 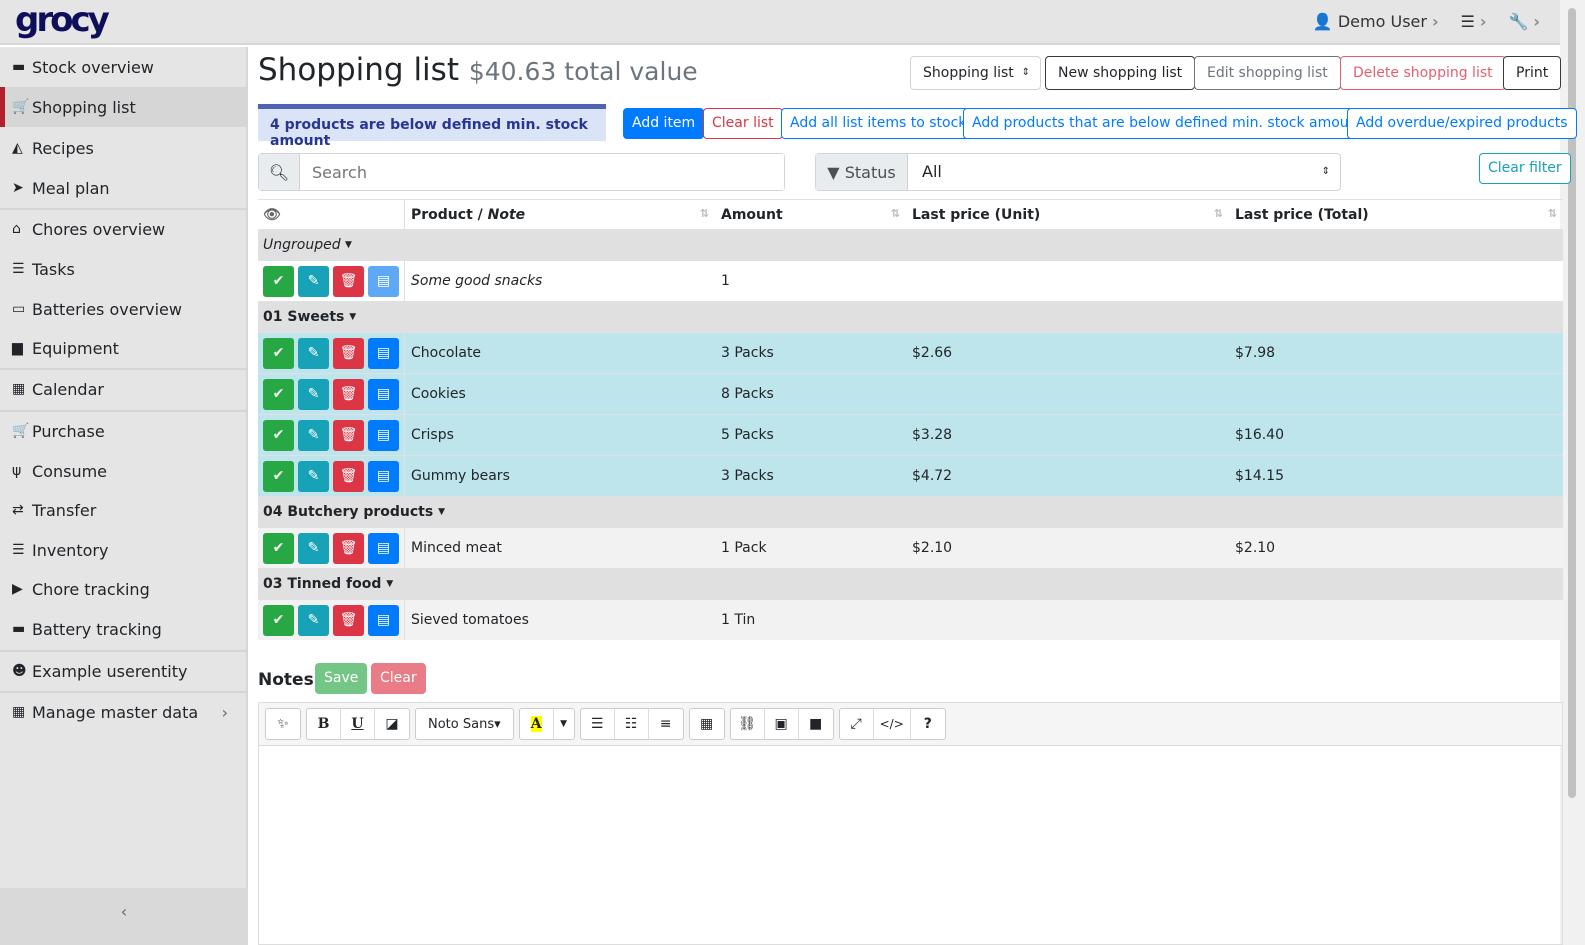 What do you see at coordinates (62, 20) in the screenshot?
I see `grocy-logo: grocy` at bounding box center [62, 20].